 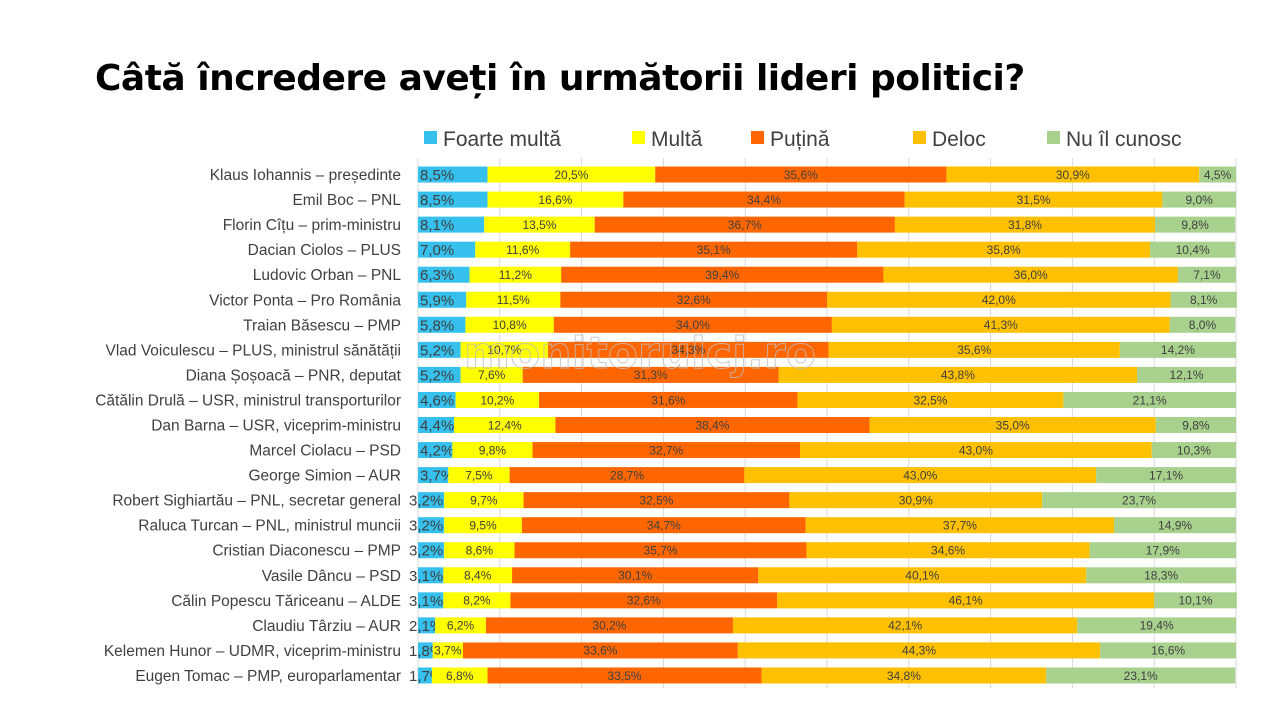 What do you see at coordinates (688, 350) in the screenshot?
I see `data-label: 34,3%` at bounding box center [688, 350].